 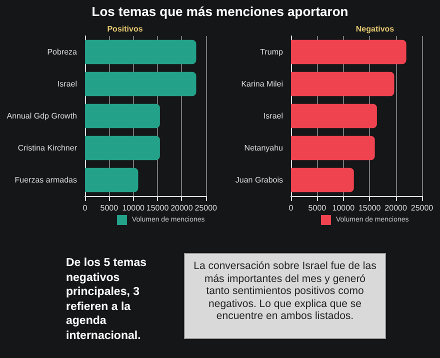 I want to click on y-tick-label: Cristina Kirchner, so click(x=48, y=148).